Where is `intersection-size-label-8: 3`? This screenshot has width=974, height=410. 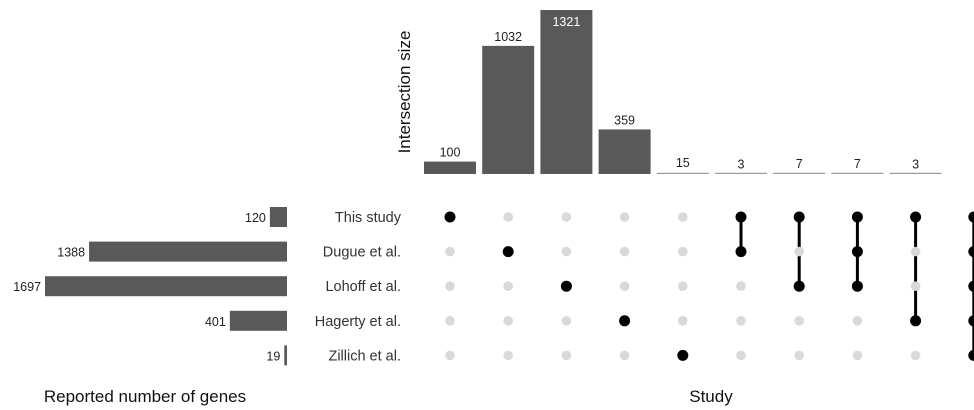
intersection-size-label-8: 3 is located at coordinates (915, 165).